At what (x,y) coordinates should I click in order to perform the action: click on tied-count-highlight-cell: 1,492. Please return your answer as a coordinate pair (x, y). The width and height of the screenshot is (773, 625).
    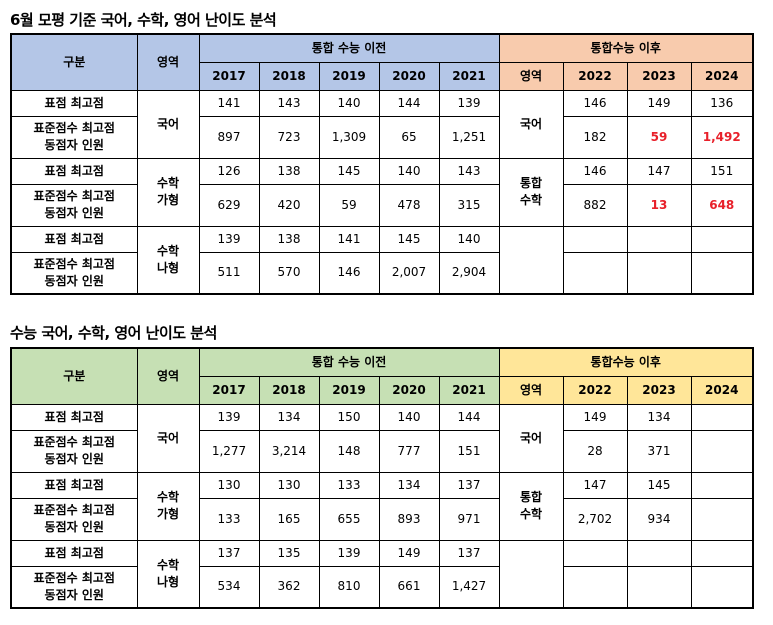
    Looking at the image, I should click on (722, 137).